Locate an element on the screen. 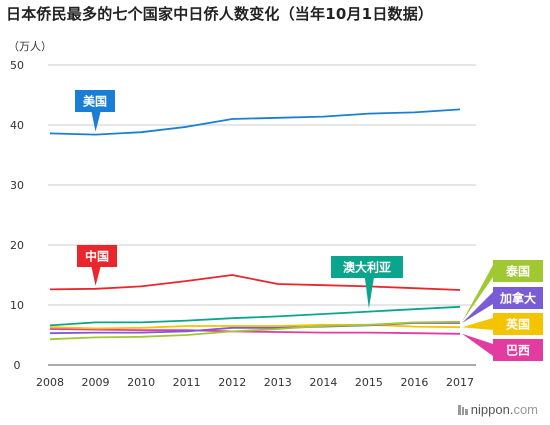 The width and height of the screenshot is (550, 425). y-tick-label: 40 is located at coordinates (17, 125).